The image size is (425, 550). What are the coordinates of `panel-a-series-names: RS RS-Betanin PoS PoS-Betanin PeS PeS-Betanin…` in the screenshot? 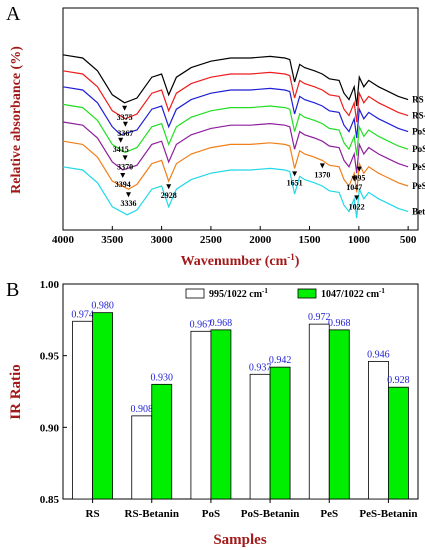 It's located at (418, 156).